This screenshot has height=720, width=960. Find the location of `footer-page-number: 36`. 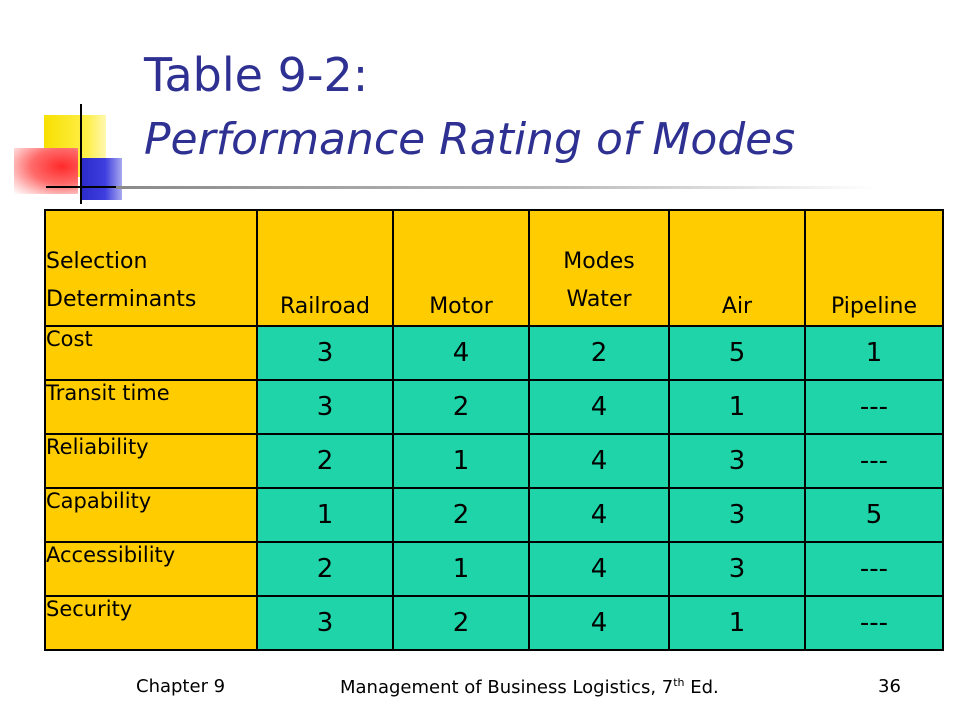

footer-page-number: 36 is located at coordinates (889, 686).